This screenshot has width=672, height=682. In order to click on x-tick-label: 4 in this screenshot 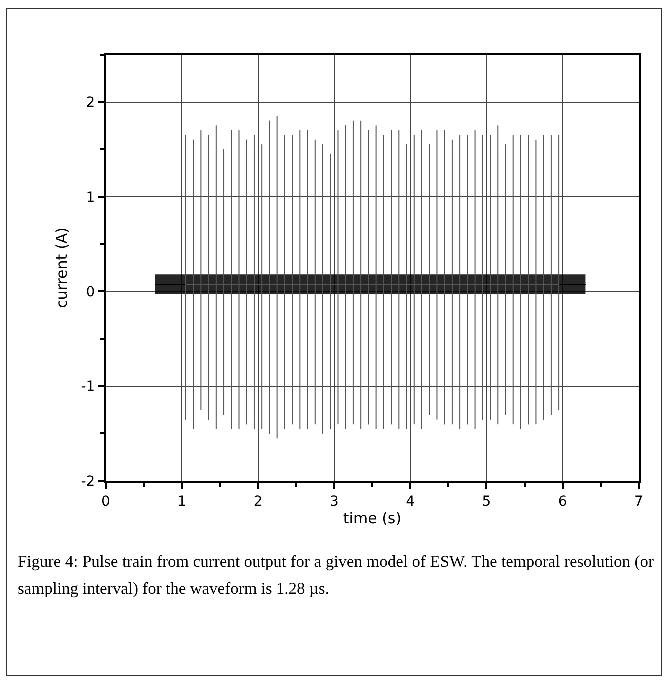, I will do `click(411, 502)`.